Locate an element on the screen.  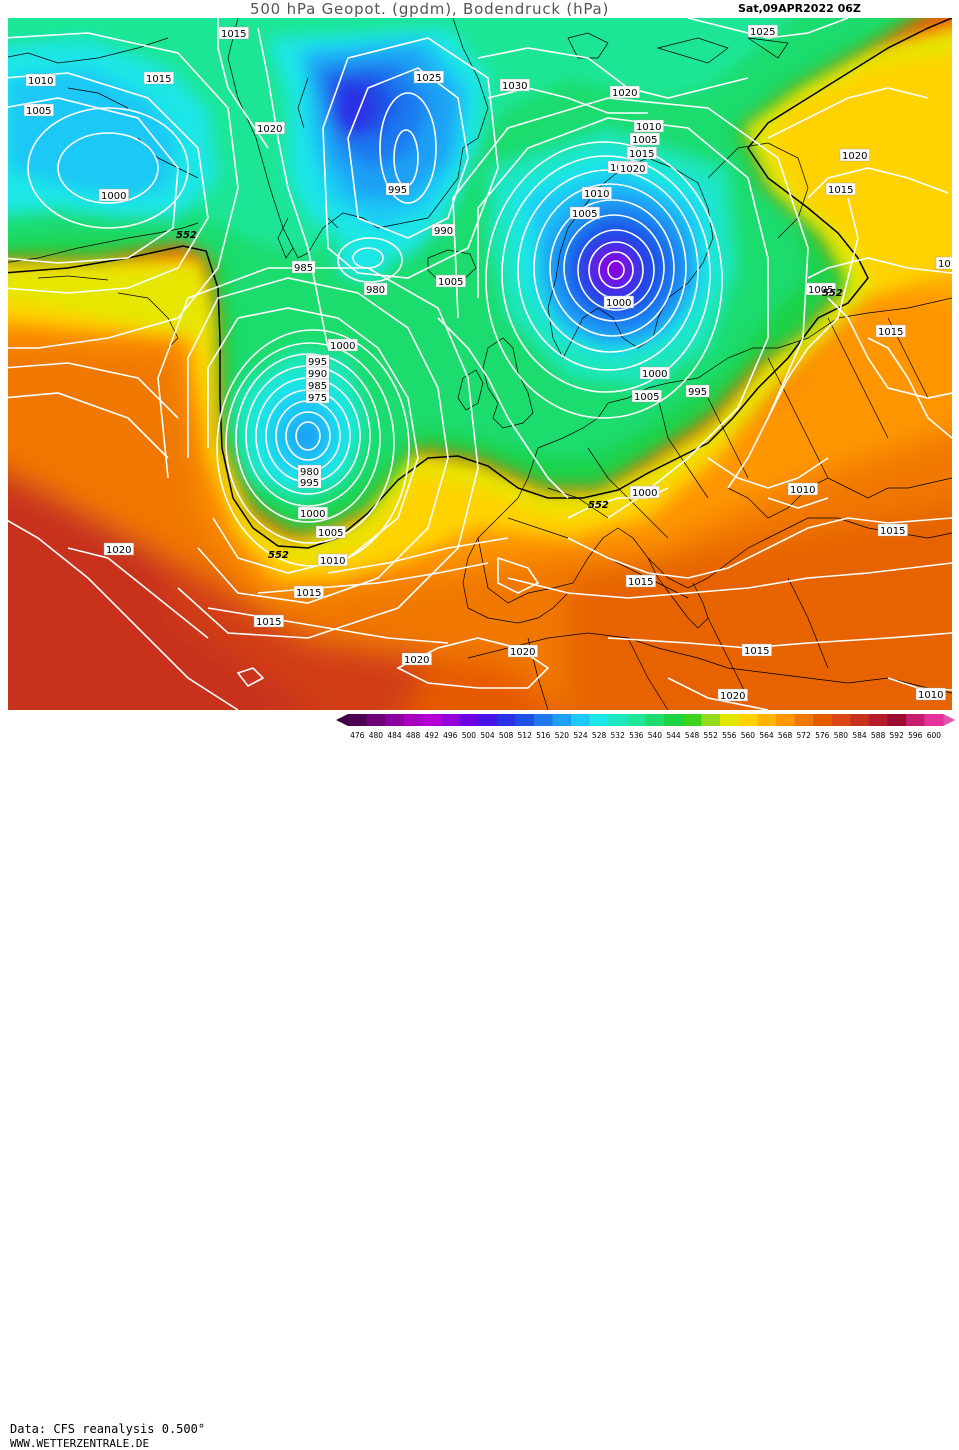
colorbar-tick-label: 552 is located at coordinates (711, 735).